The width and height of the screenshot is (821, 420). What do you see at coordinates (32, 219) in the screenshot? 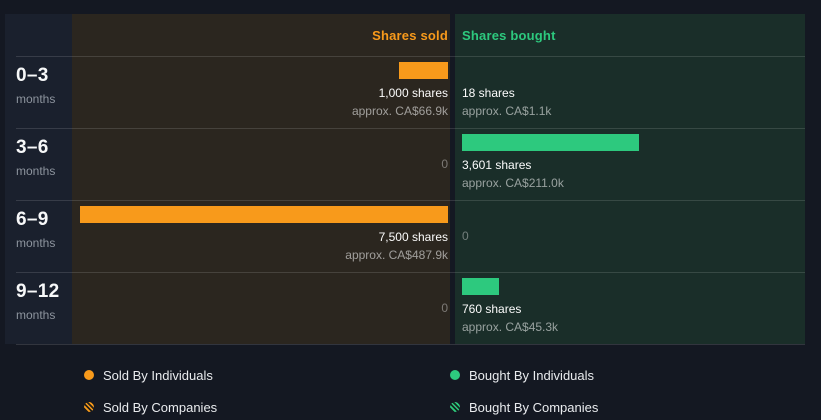
I see `period-range: 6–9` at bounding box center [32, 219].